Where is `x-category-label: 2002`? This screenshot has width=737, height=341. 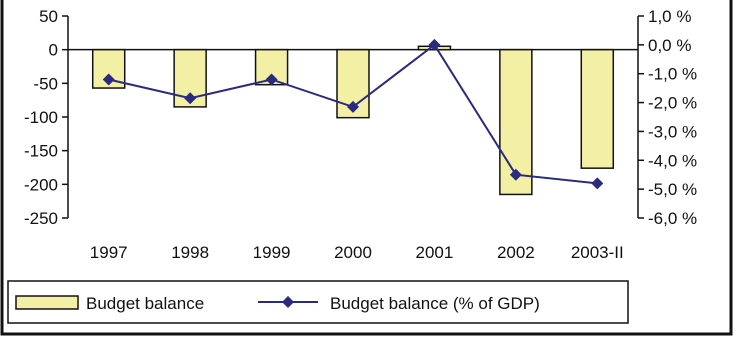 x-category-label: 2002 is located at coordinates (516, 252).